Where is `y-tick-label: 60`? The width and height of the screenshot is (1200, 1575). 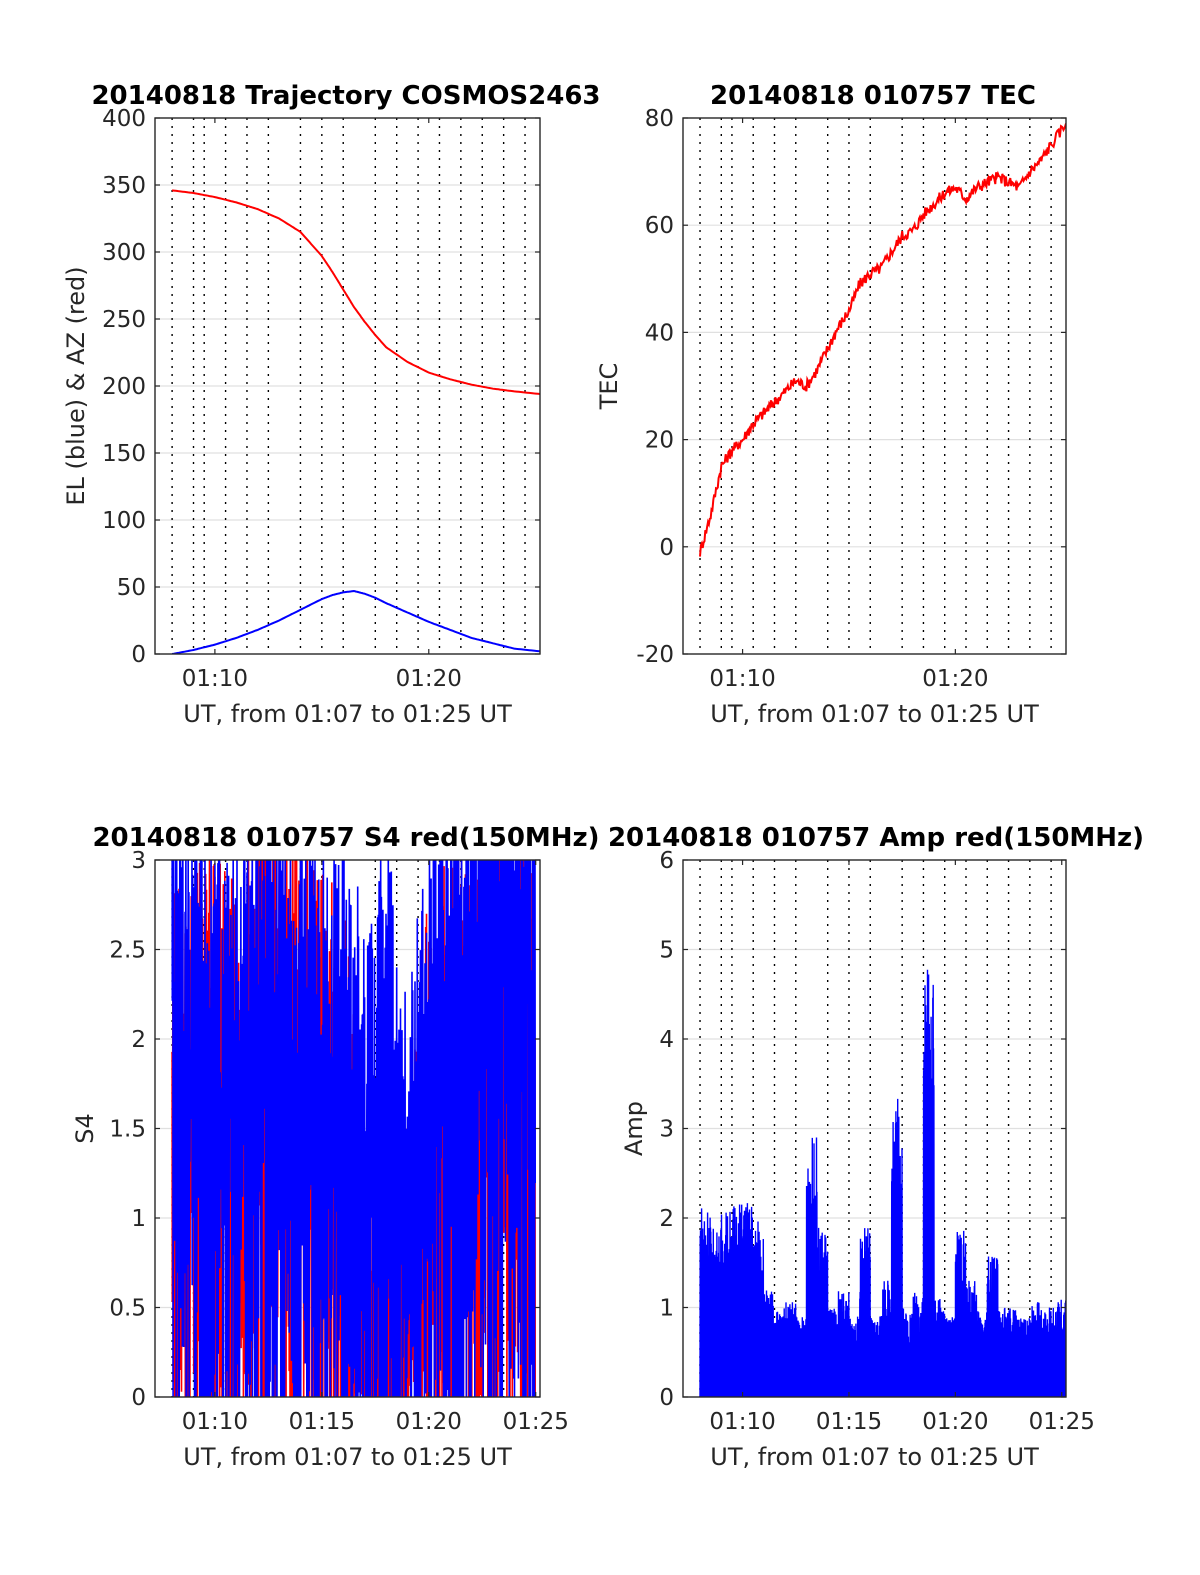
y-tick-label: 60 is located at coordinates (659, 226).